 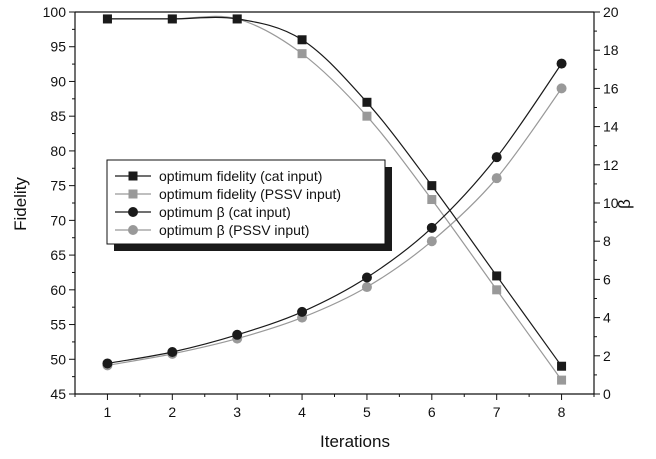 What do you see at coordinates (172, 412) in the screenshot?
I see `x-tick-label: 2` at bounding box center [172, 412].